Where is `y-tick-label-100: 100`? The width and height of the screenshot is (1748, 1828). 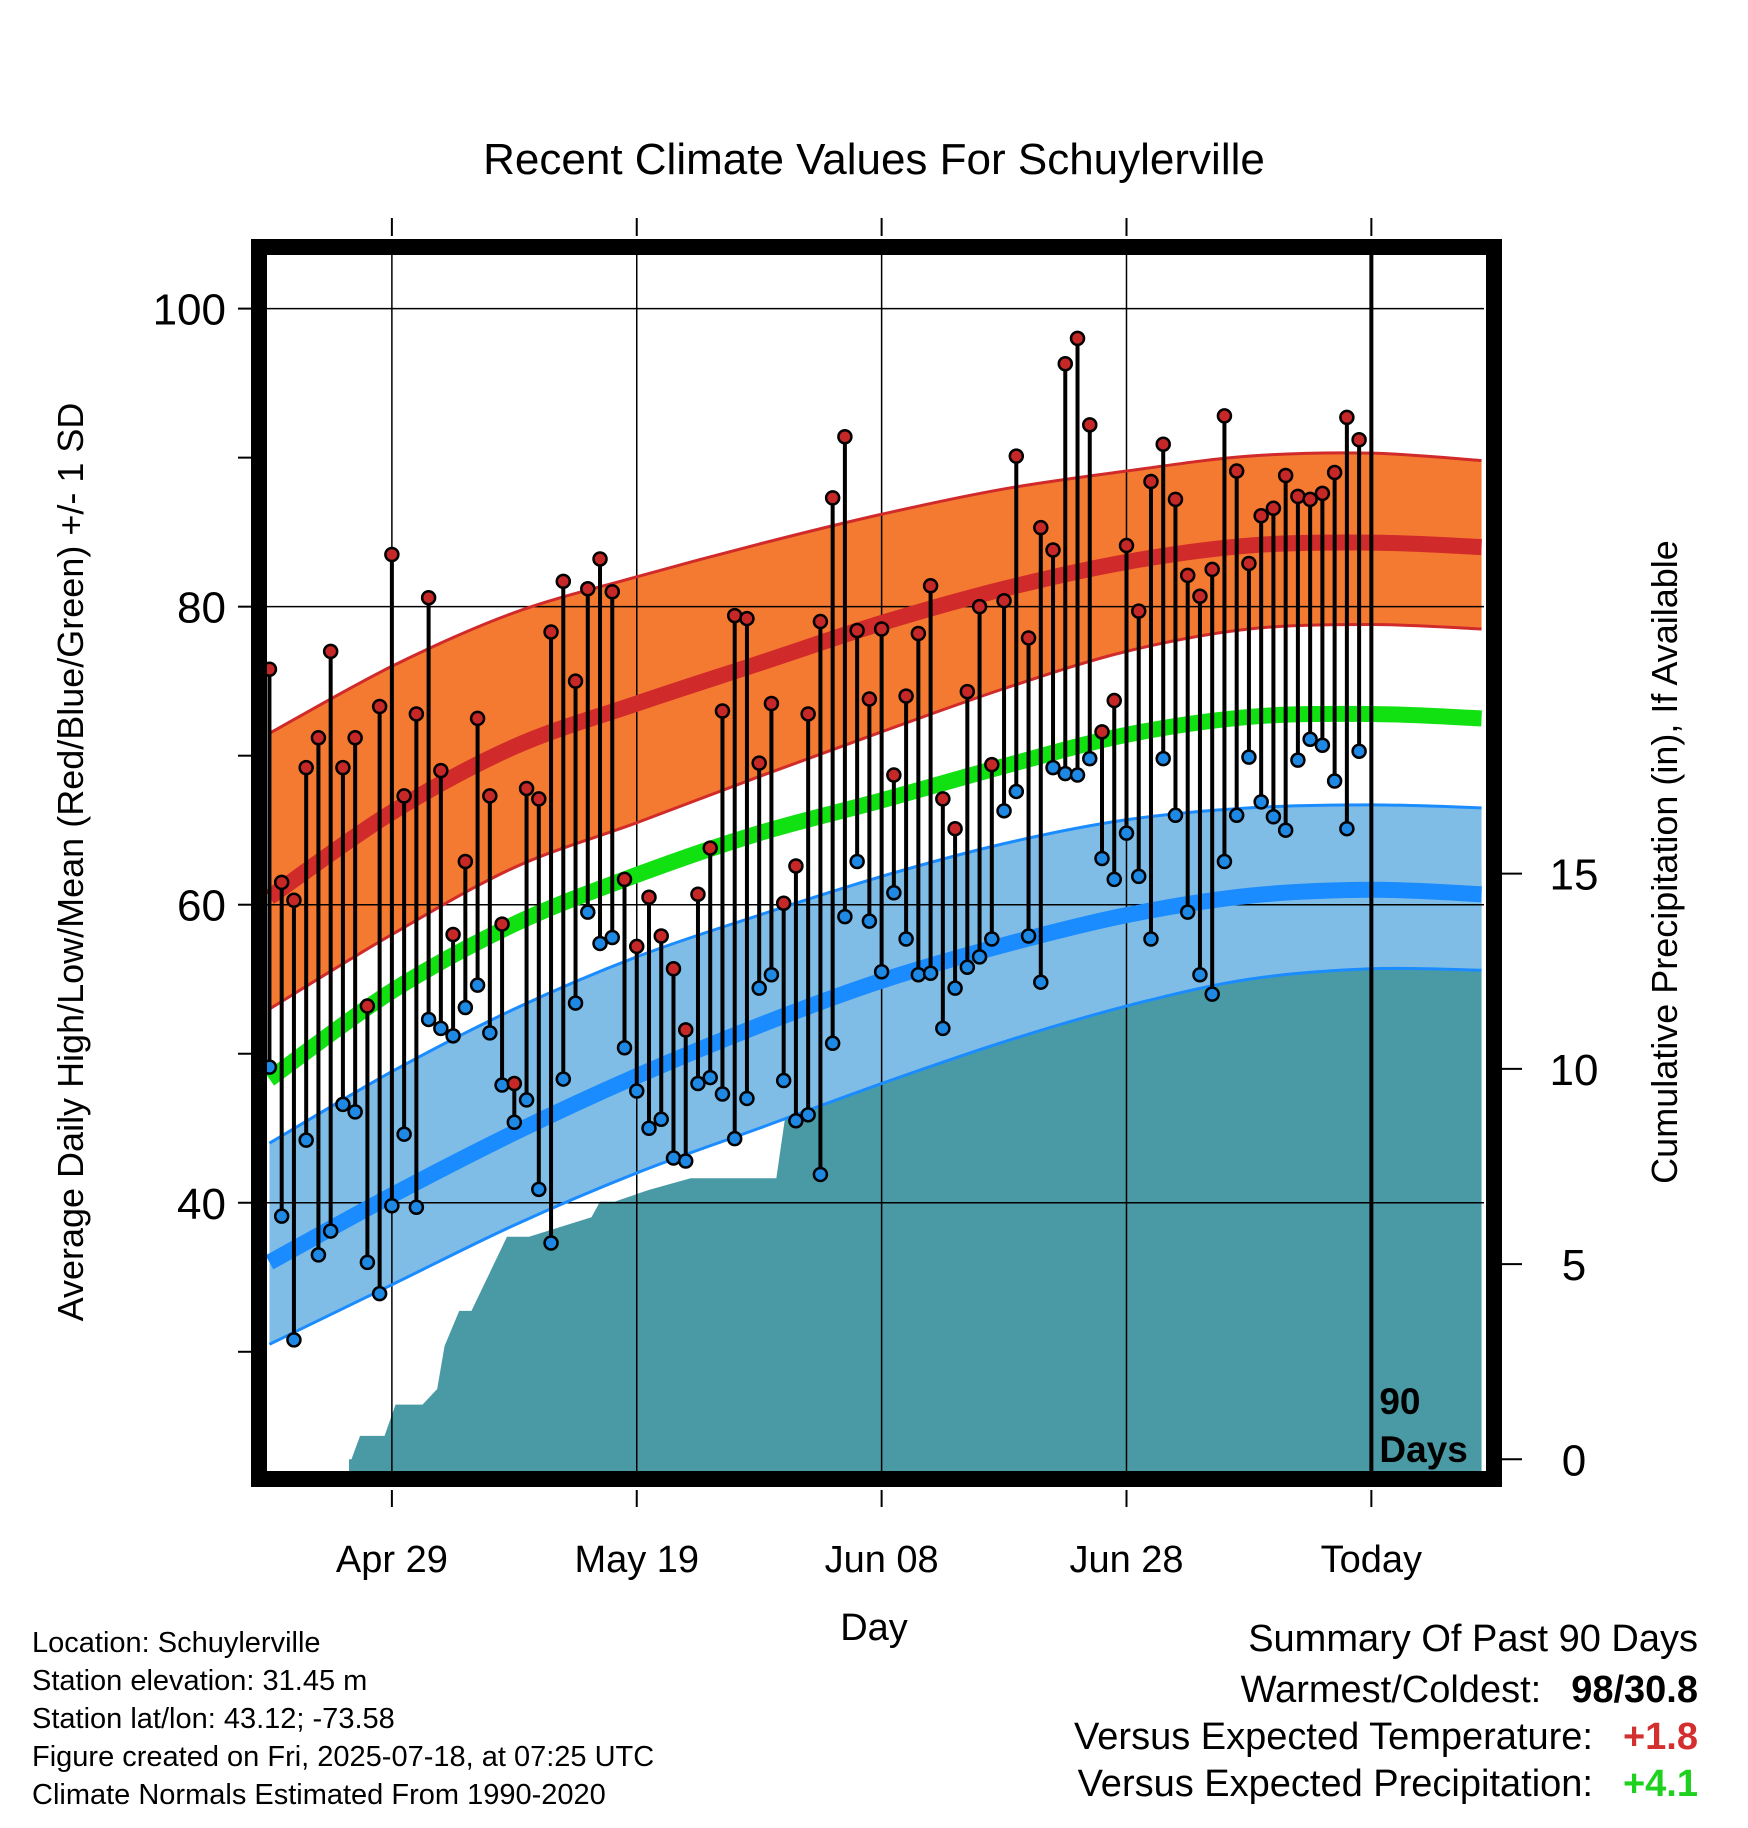 y-tick-label-100: 100 is located at coordinates (189, 310).